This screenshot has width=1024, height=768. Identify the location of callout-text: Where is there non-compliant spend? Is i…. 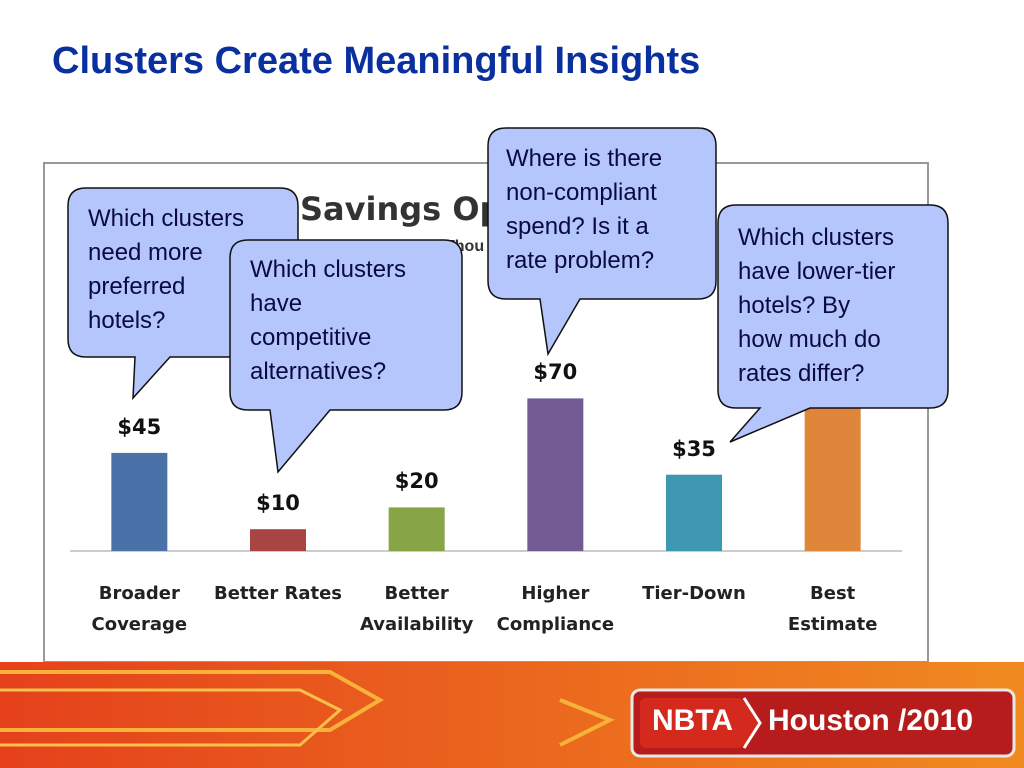
(584, 209).